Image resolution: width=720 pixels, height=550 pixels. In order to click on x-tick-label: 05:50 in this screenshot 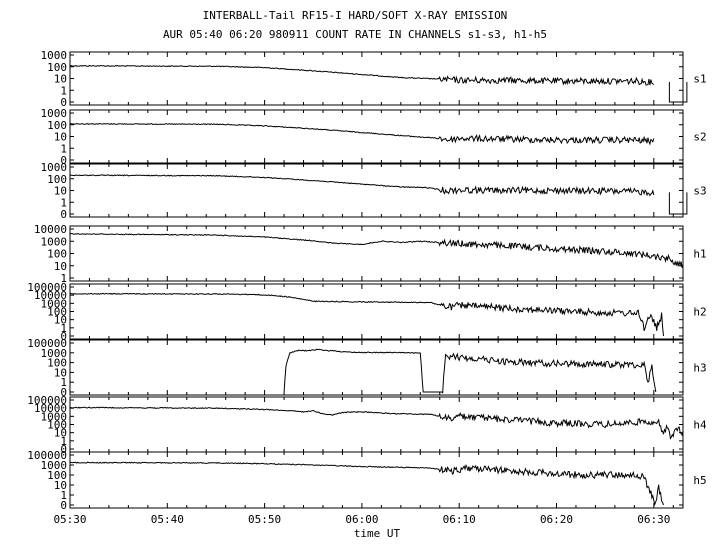, I will do `click(264, 519)`.